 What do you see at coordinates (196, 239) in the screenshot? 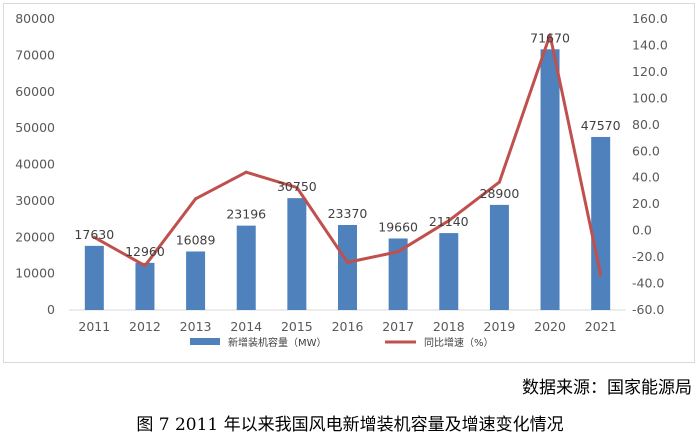
I see `bar-data-label: 16089` at bounding box center [196, 239].